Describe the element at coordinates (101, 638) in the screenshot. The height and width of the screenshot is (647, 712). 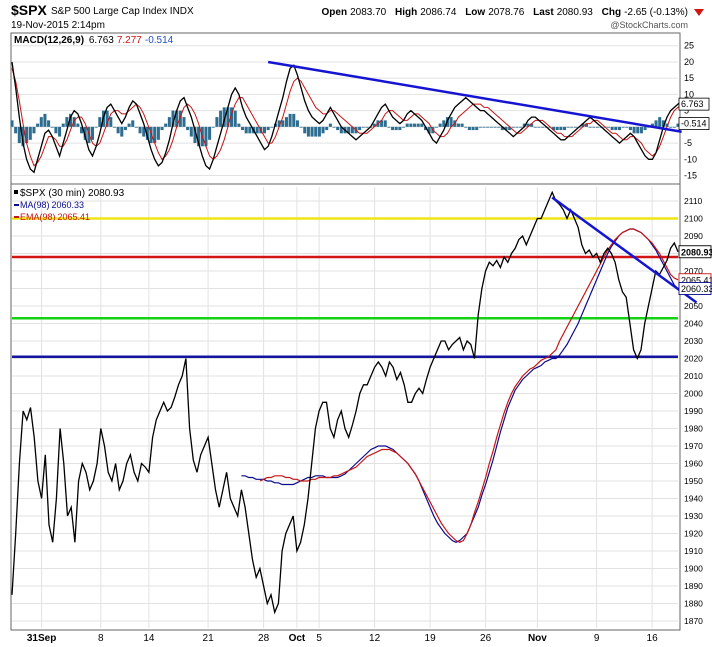
I see `x-tick-label: 8` at that location.